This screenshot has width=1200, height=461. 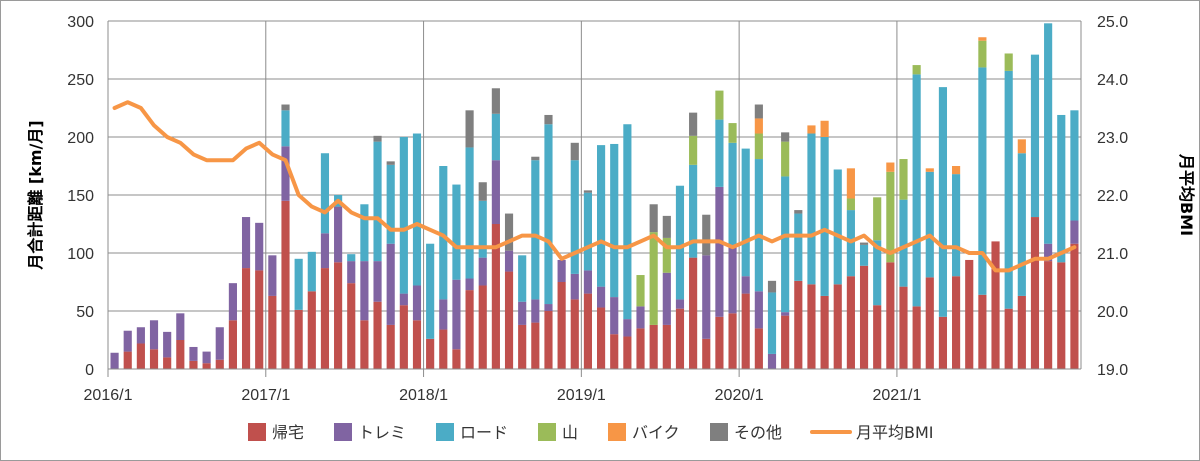 What do you see at coordinates (656, 432) in the screenshot?
I see `legend-label: バイク` at bounding box center [656, 432].